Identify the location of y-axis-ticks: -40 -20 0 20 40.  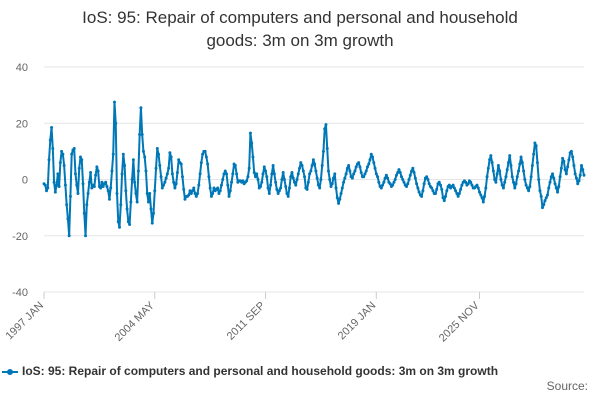
(20, 180).